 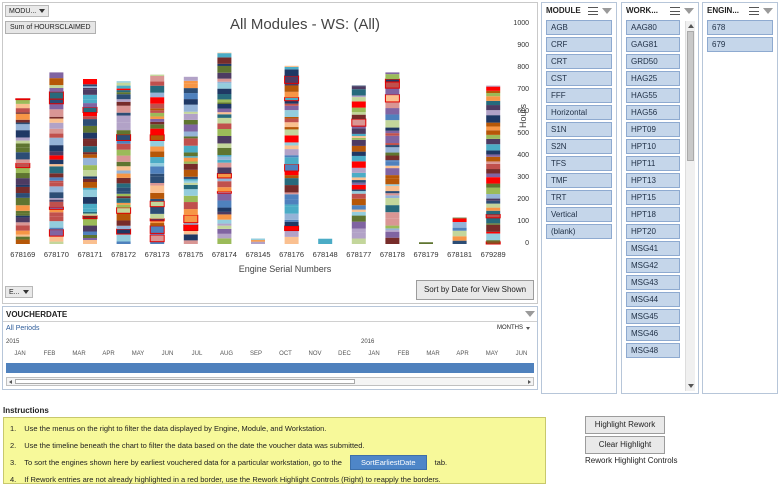 What do you see at coordinates (344, 354) in the screenshot?
I see `timeline-month-label: DEC` at bounding box center [344, 354].